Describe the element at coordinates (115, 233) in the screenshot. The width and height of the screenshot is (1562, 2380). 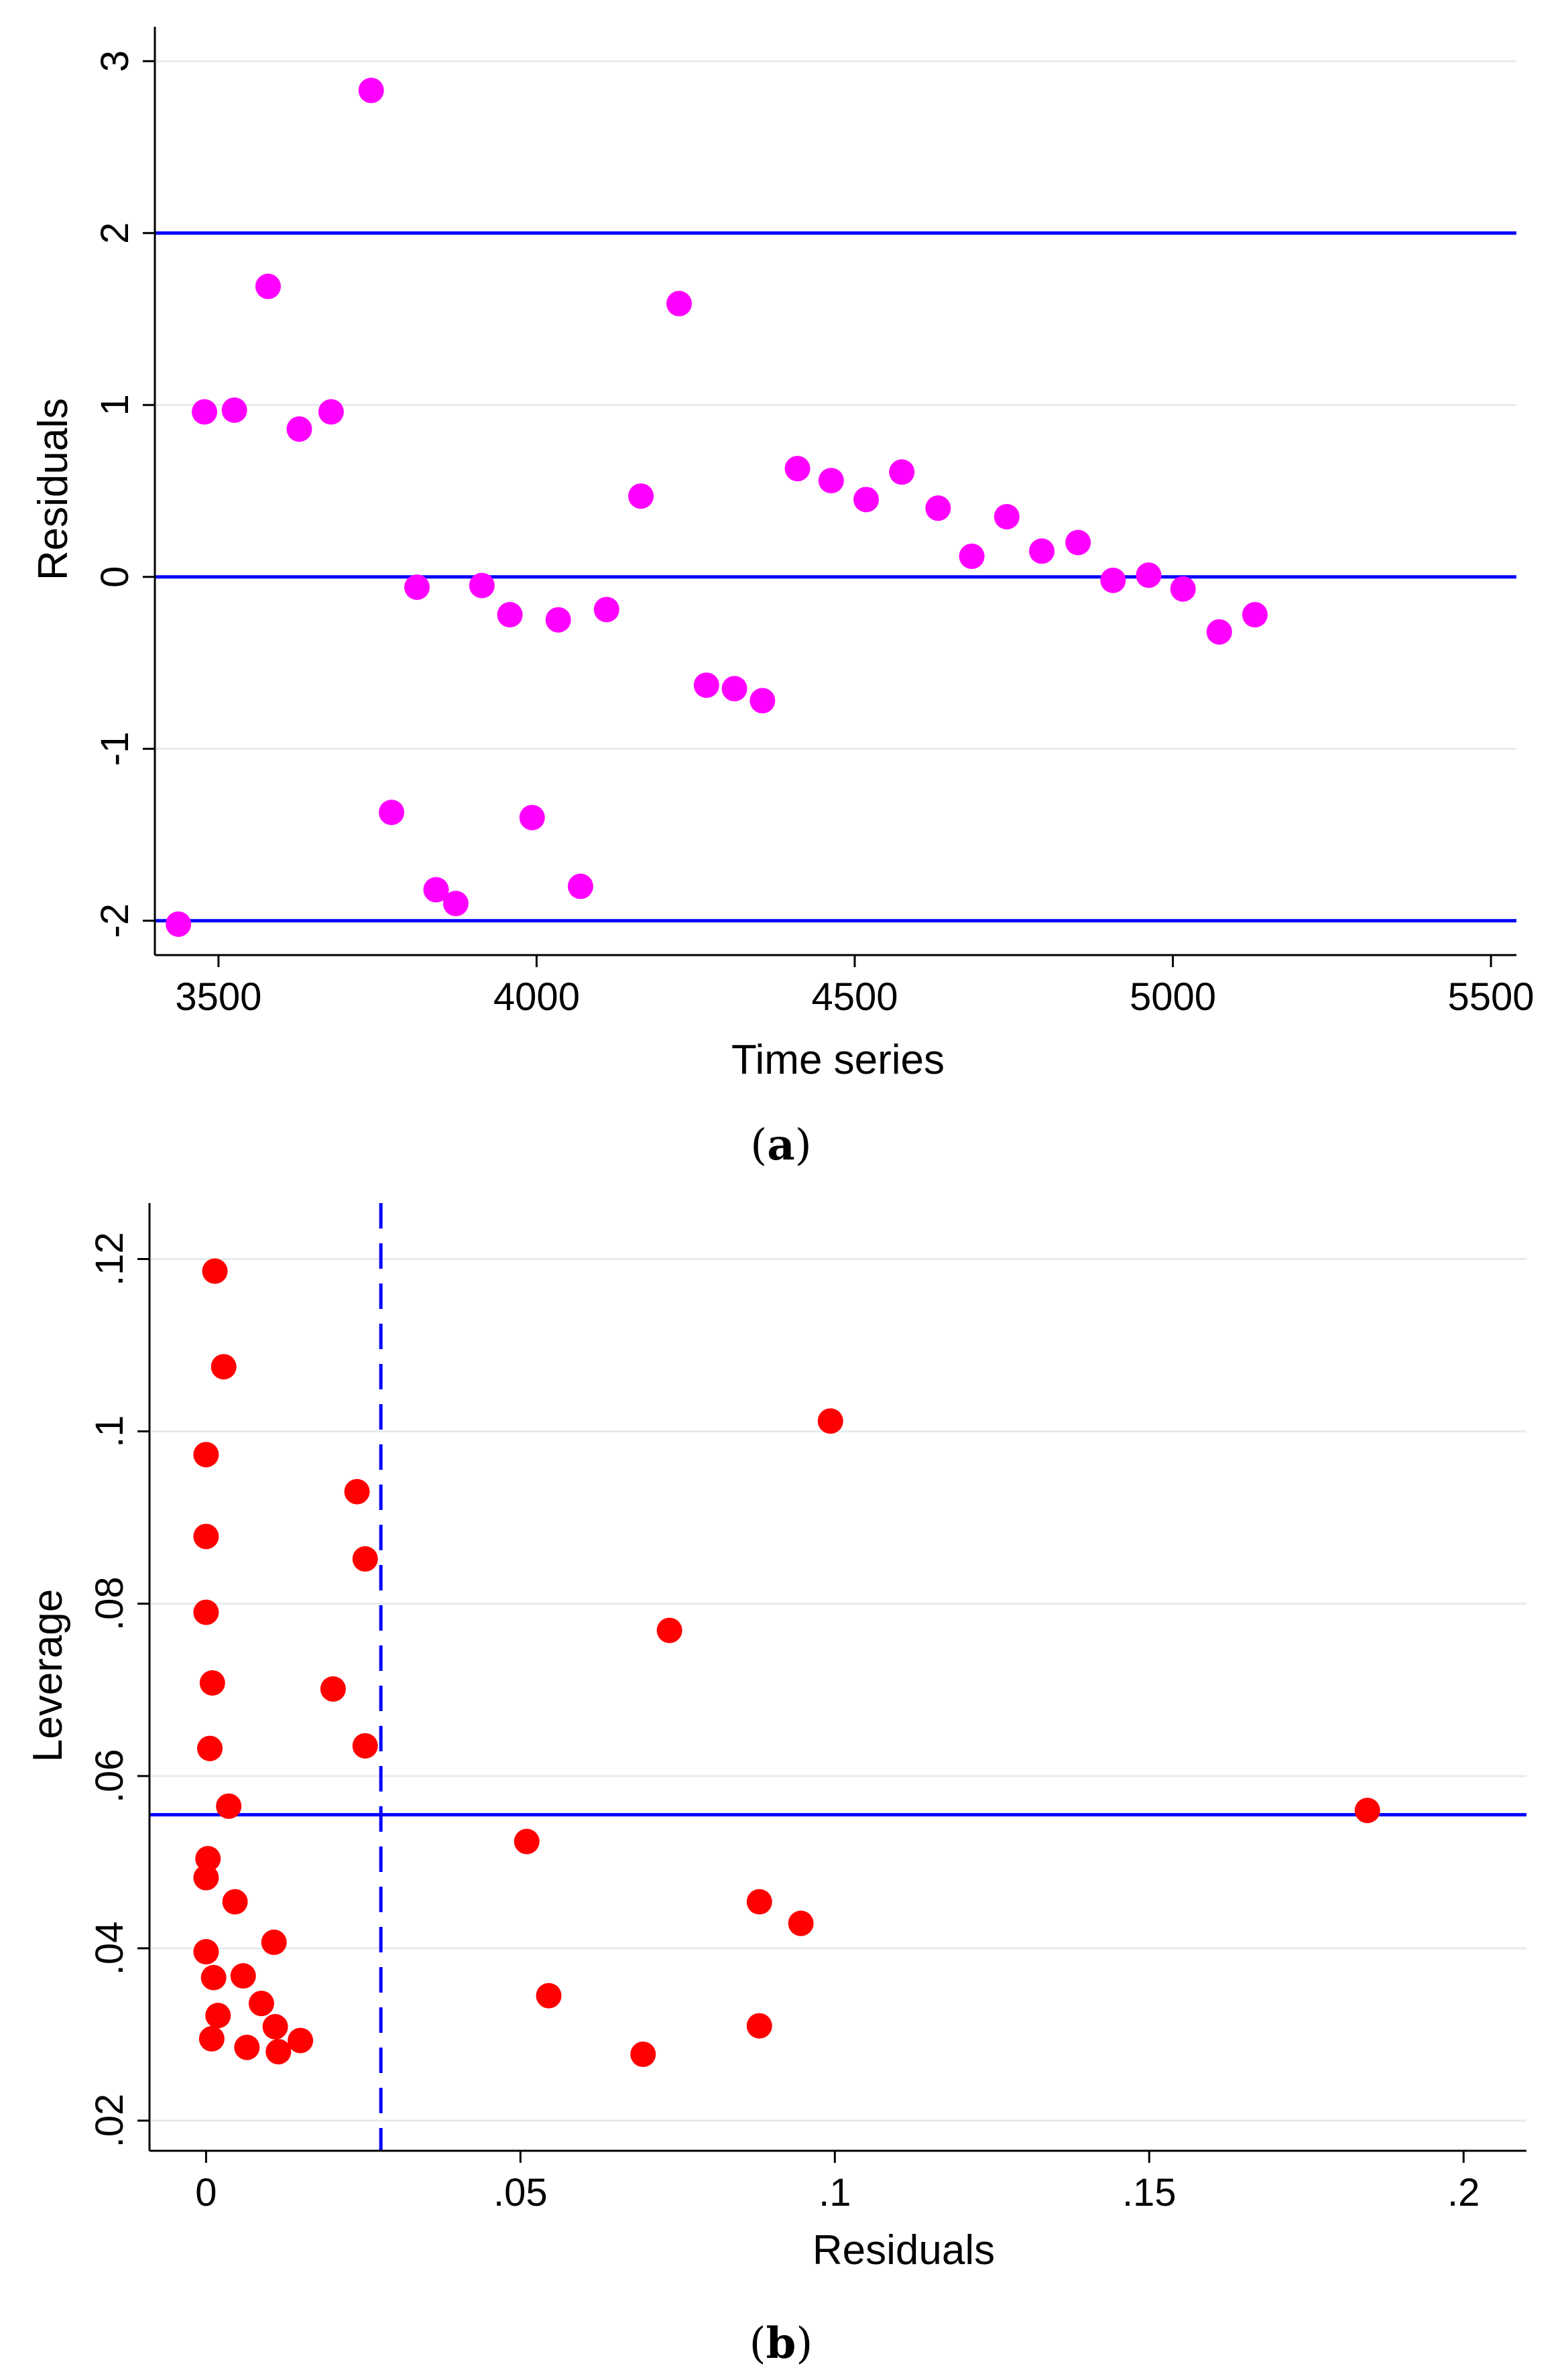
I see `panel-a-y-tick-label-4: 2` at that location.